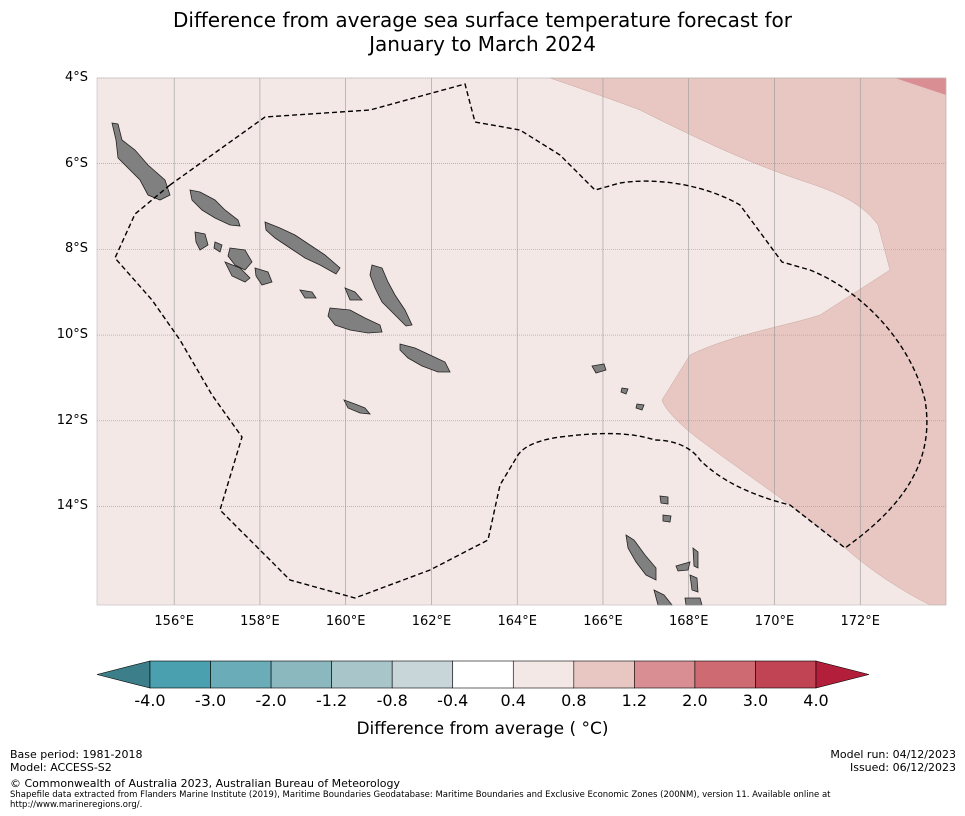 Image resolution: width=965 pixels, height=816 pixels. Describe the element at coordinates (72, 506) in the screenshot. I see `latitude-label: 14°S` at that location.